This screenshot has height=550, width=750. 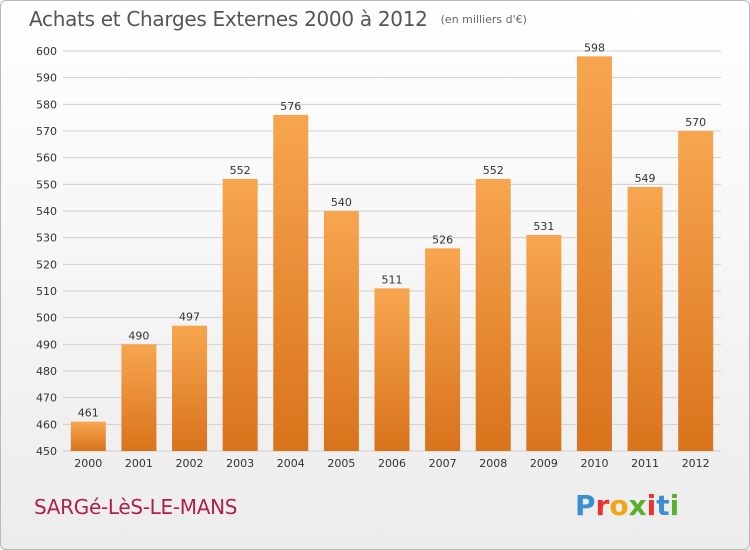 I want to click on data-label-2001: 490, so click(x=138, y=335).